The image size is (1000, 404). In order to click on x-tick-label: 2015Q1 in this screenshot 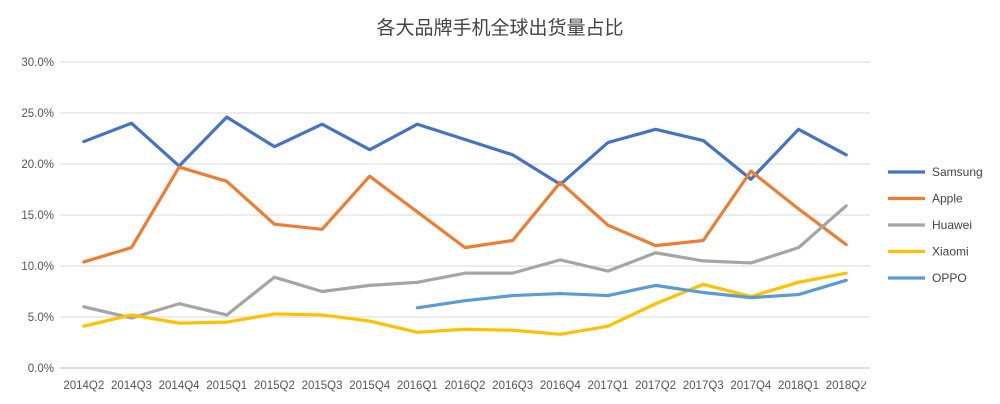, I will do `click(226, 386)`.